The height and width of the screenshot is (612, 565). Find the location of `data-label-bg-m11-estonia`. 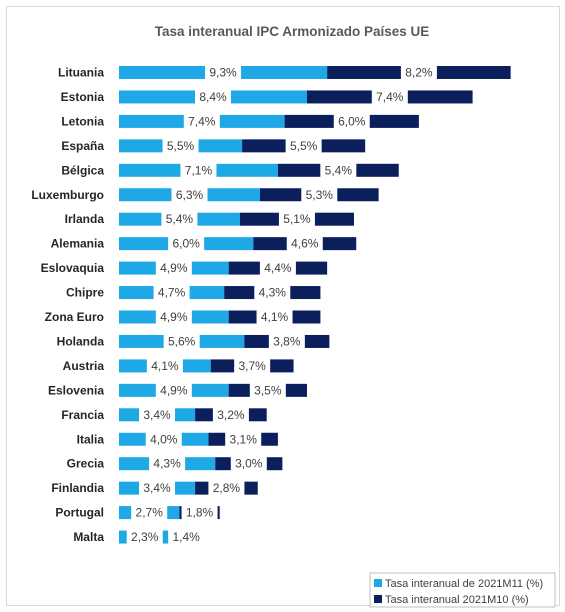

data-label-bg-m11-estonia is located at coordinates (212, 96).